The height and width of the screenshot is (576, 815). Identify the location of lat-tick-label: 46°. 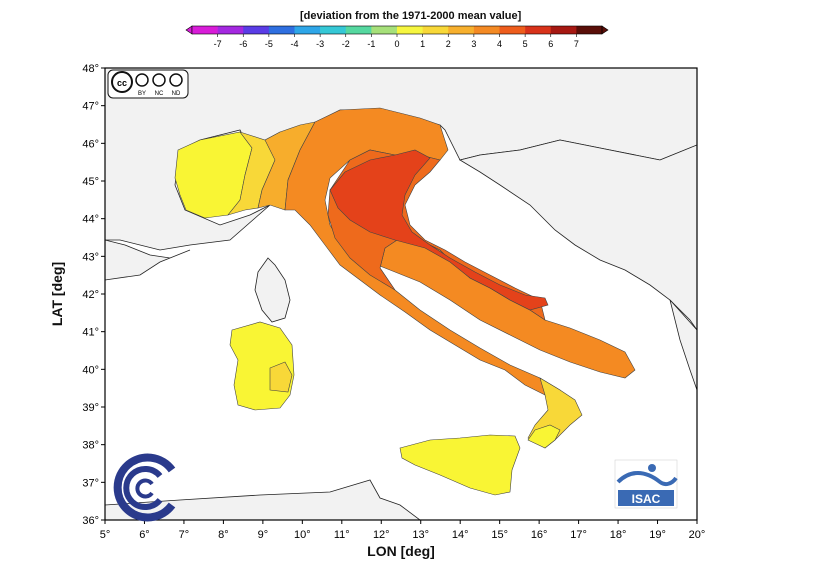
(90, 144).